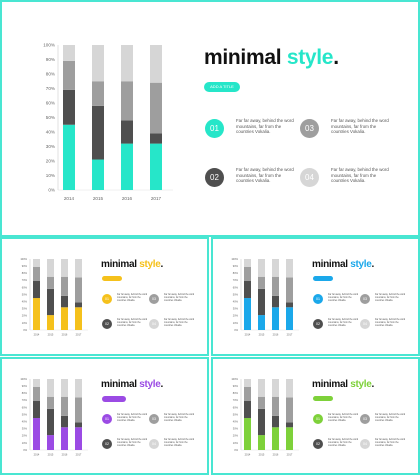 This screenshot has height=475, width=420. What do you see at coordinates (154, 324) in the screenshot?
I see `thumb-circle-04: 04` at bounding box center [154, 324].